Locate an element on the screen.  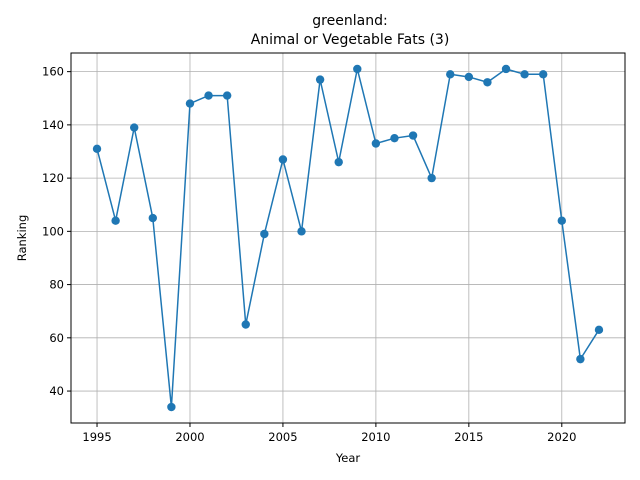
y-axis-label: Ranking is located at coordinates (22, 238).